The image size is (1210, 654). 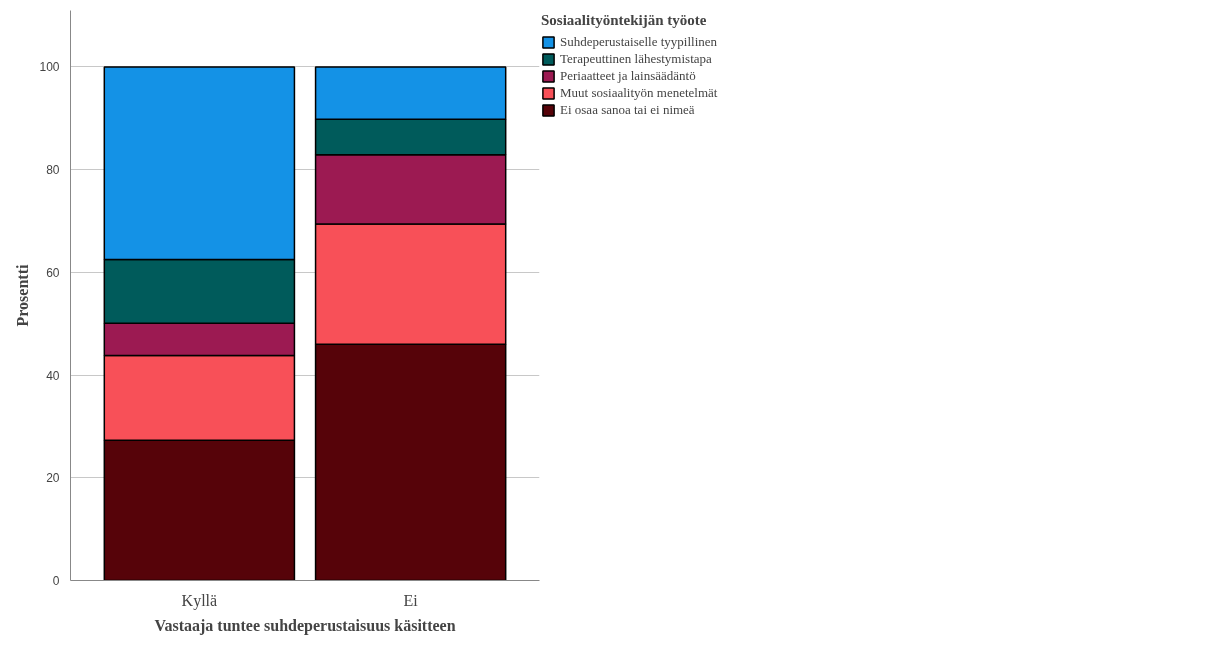 What do you see at coordinates (23, 295) in the screenshot?
I see `y-axis-title: Prosentti` at bounding box center [23, 295].